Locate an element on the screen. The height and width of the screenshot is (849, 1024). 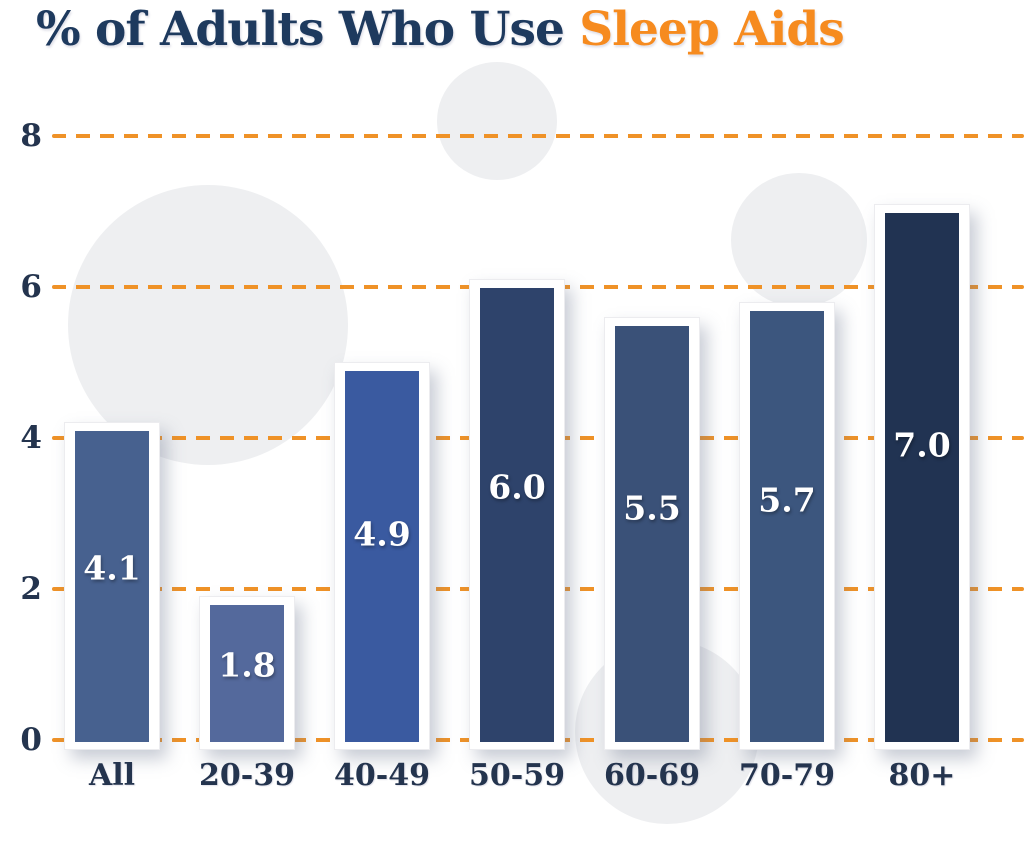
y-axis-tick-label: 6 is located at coordinates (31, 287).